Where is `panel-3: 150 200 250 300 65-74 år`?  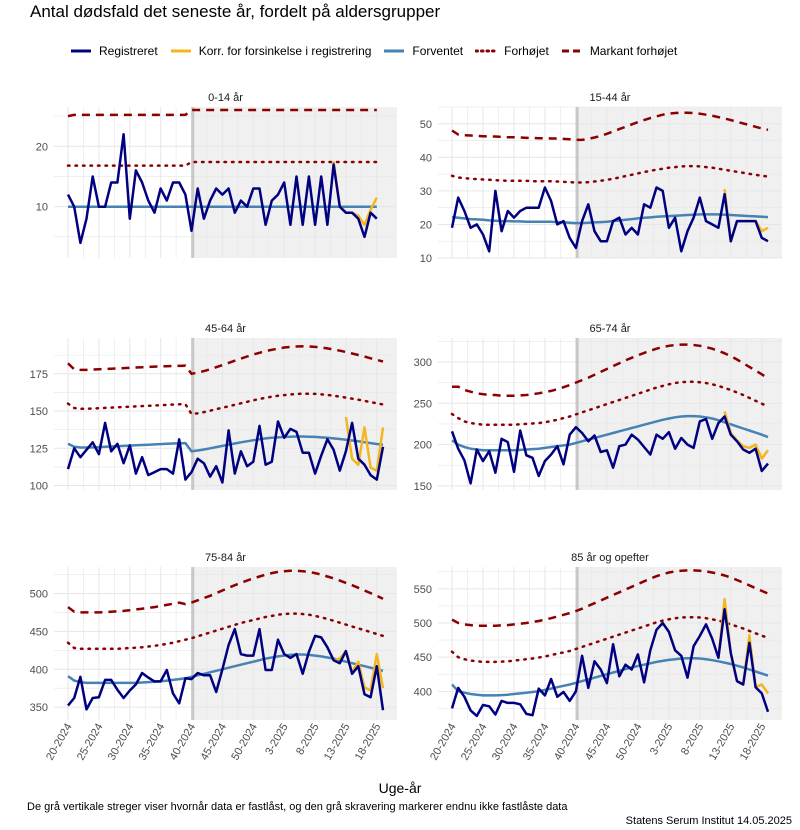 panel-3: 150 200 250 300 65-74 år is located at coordinates (598, 408).